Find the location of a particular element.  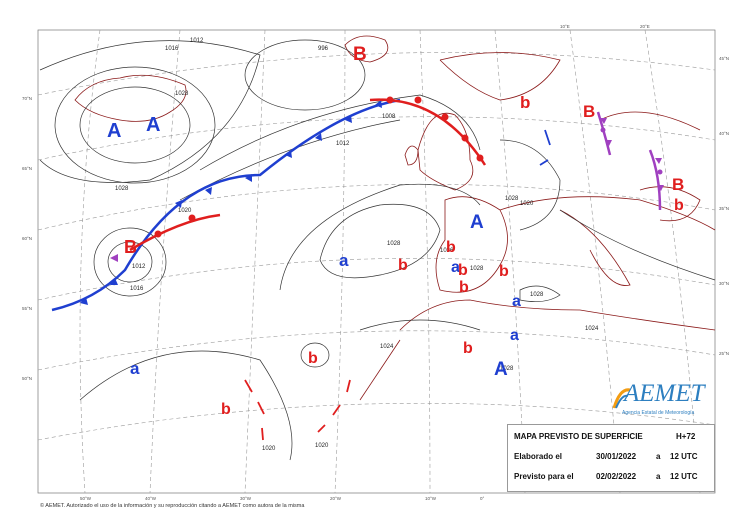

lat-label: 35°N is located at coordinates (724, 208).